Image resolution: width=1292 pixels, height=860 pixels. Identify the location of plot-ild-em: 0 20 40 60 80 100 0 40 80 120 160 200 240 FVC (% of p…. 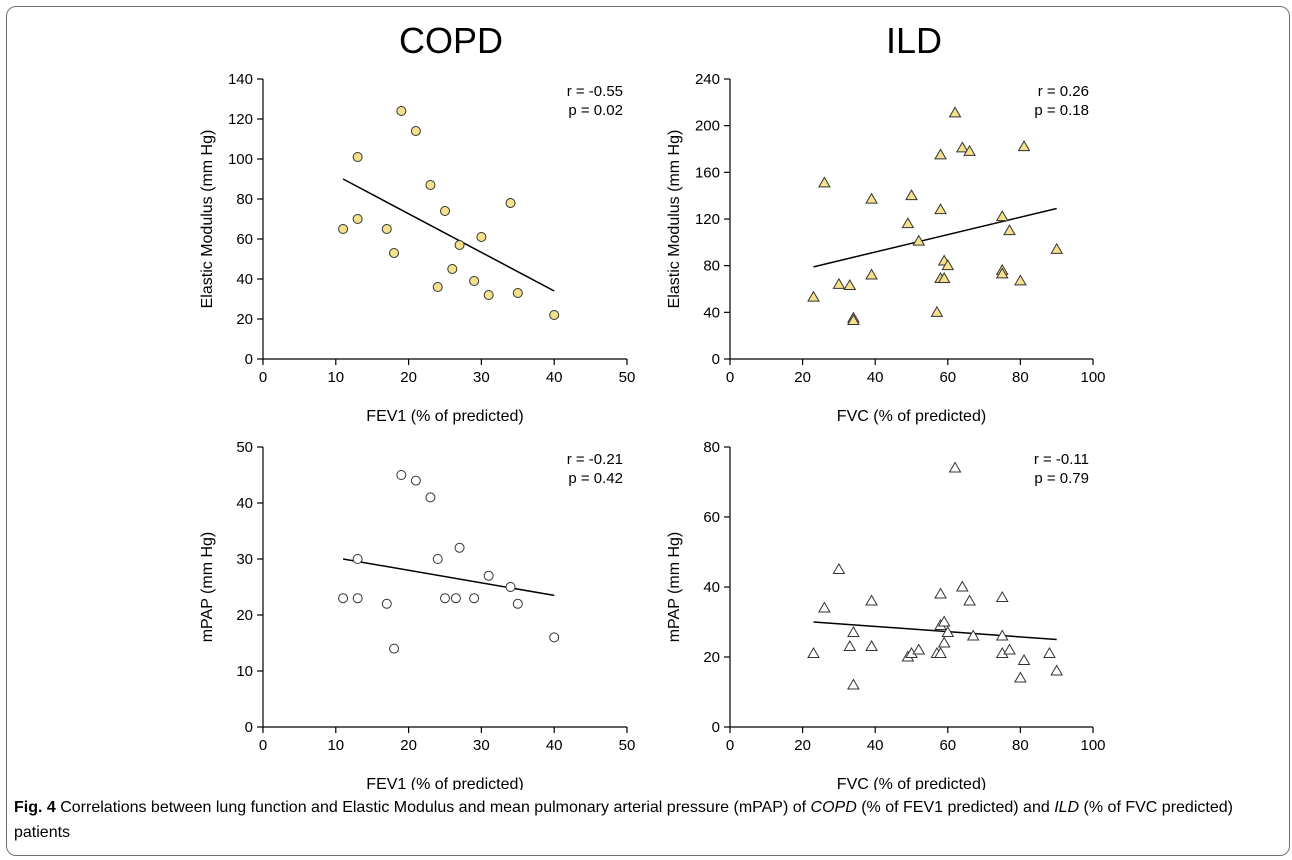
(886, 248).